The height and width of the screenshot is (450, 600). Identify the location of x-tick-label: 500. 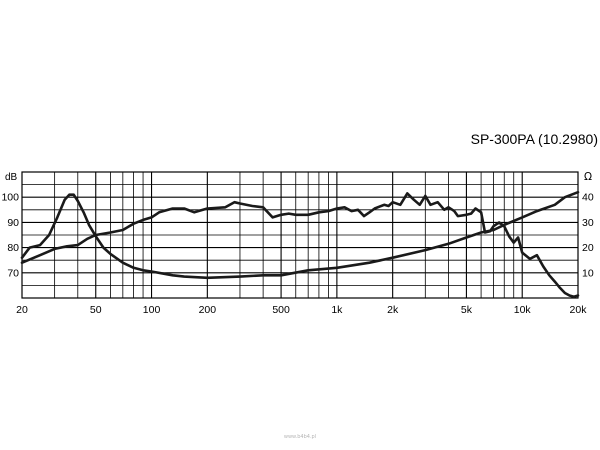
(281, 310).